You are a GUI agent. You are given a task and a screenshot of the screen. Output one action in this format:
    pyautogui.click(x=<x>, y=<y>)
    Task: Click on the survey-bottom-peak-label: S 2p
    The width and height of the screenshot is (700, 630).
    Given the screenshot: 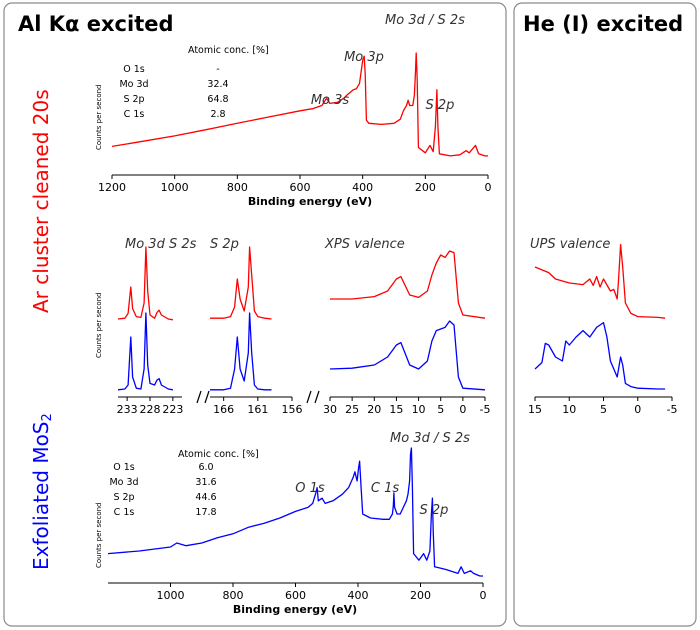 What is the action you would take?
    pyautogui.click(x=434, y=510)
    